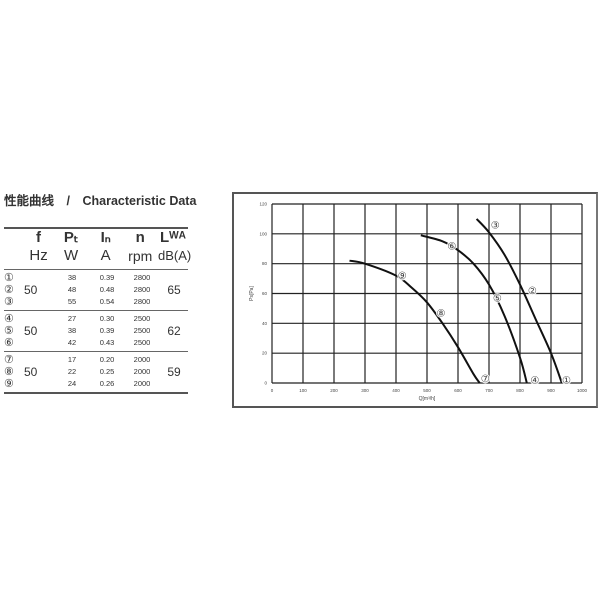 Image resolution: width=600 pixels, height=600 pixels. Describe the element at coordinates (9, 384) in the screenshot. I see `curve-id: ⑨` at that location.